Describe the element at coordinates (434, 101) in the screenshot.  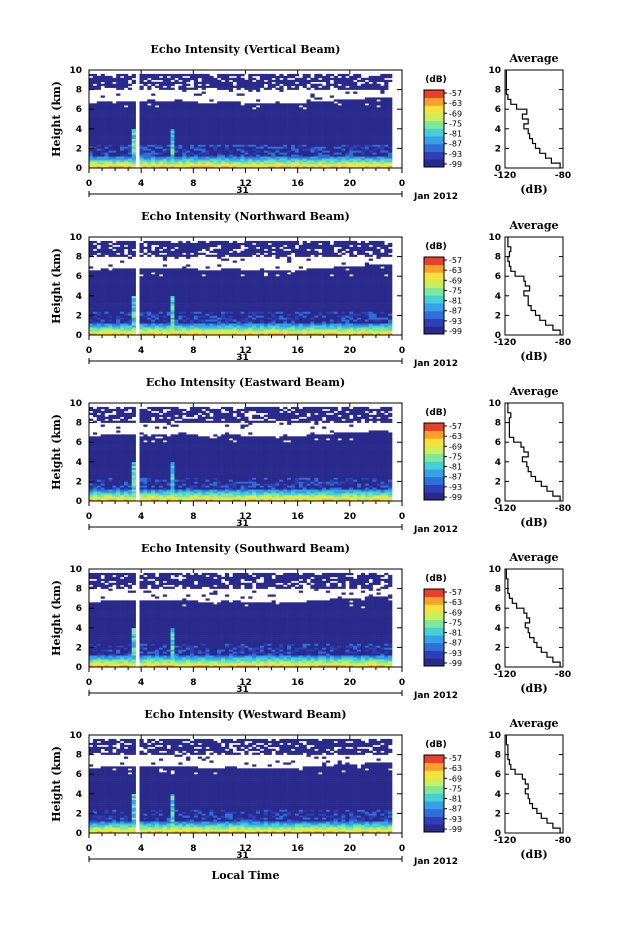
I see `colorbar-band` at that location.